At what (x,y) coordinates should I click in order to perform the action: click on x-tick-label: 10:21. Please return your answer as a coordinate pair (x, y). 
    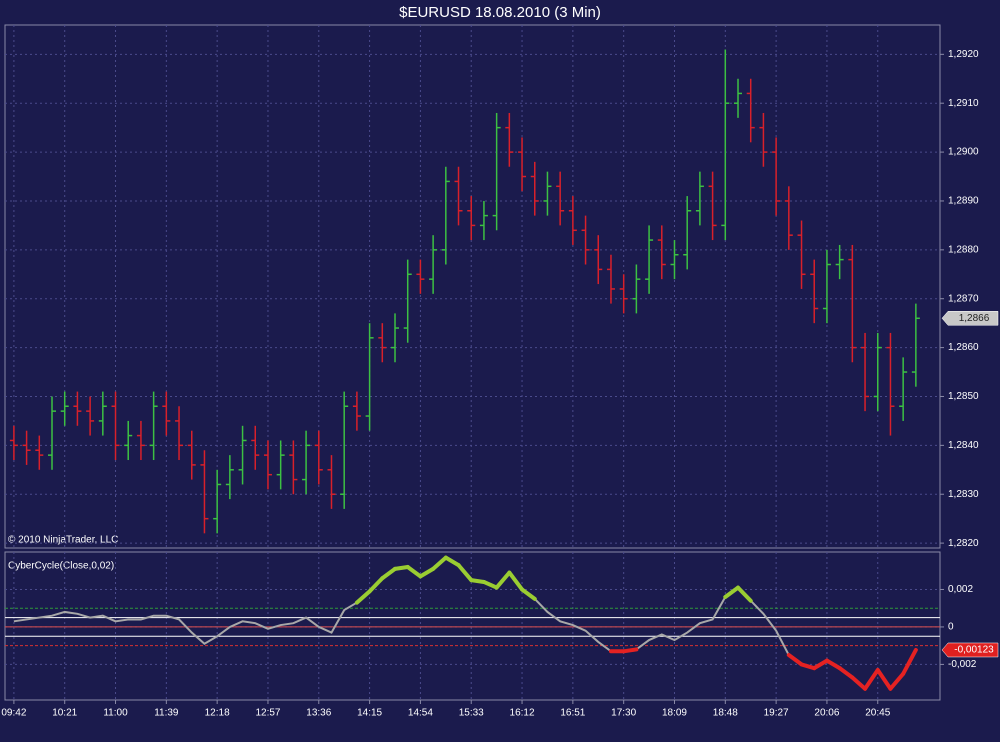
    Looking at the image, I should click on (64, 713).